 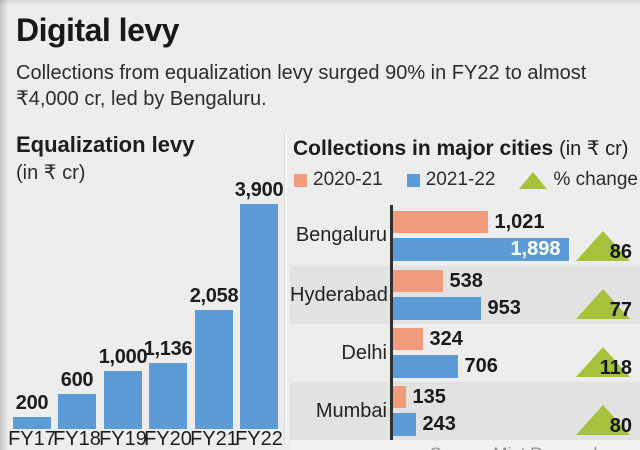 I want to click on pct-change-marker: 77, so click(x=604, y=305).